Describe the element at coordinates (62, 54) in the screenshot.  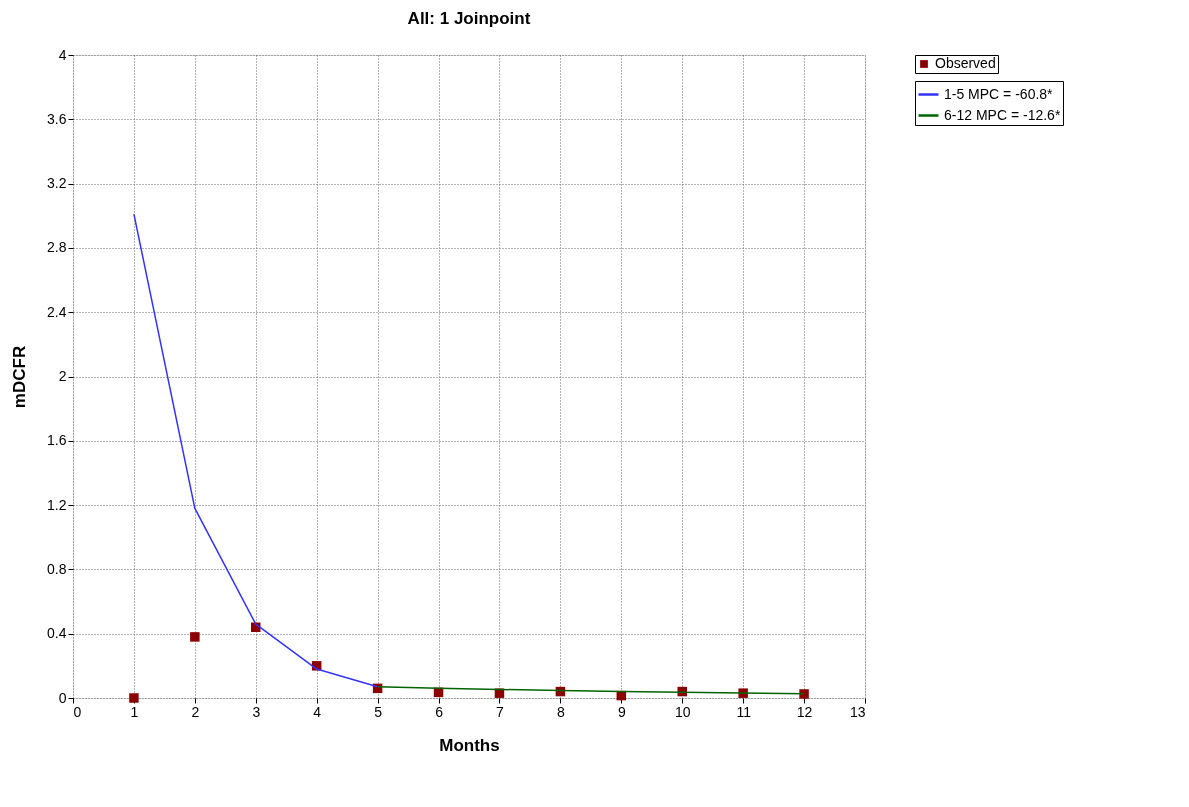
I see `y-tick-label: 4` at that location.